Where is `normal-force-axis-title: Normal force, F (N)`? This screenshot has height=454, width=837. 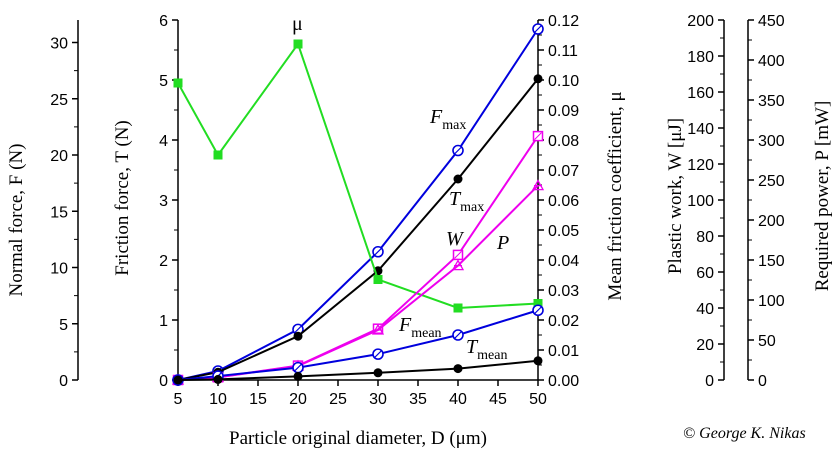 normal-force-axis-title: Normal force, F (N) is located at coordinates (16, 219).